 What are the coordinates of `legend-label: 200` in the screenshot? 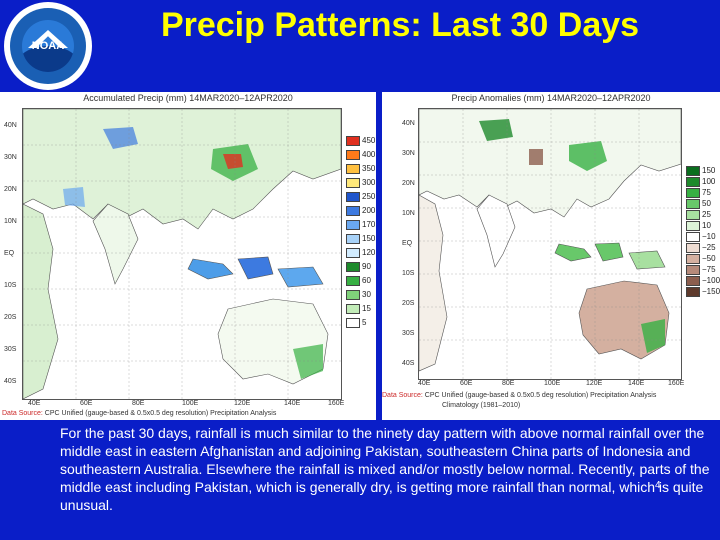 It's located at (368, 210).